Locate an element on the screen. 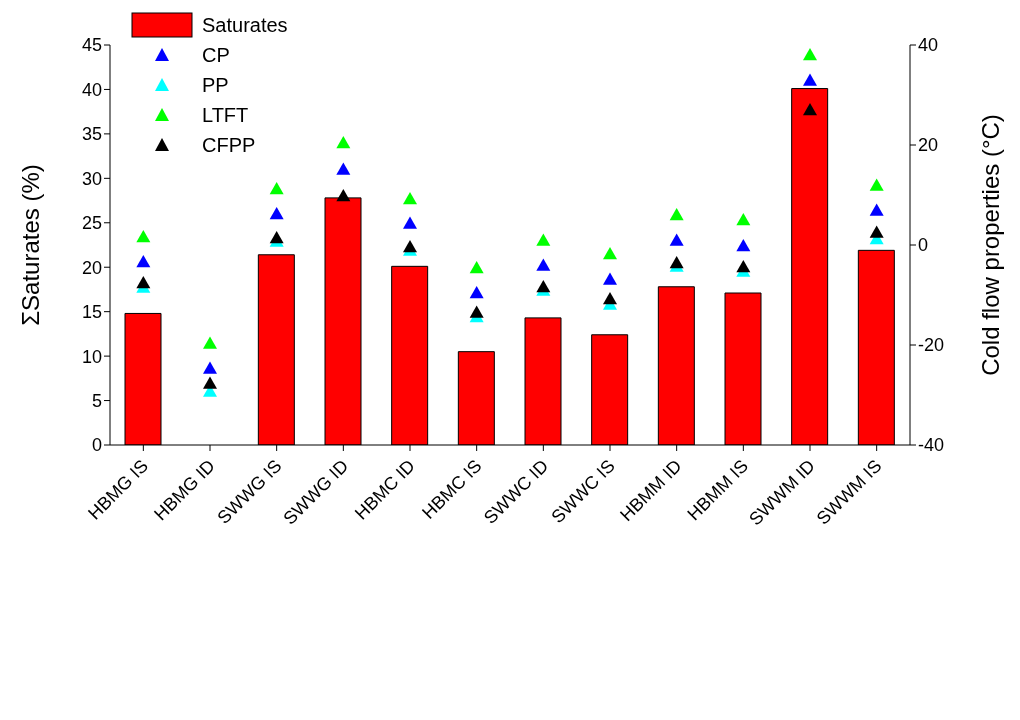 The image size is (1020, 720). y-tick-label: 35 is located at coordinates (91, 134).